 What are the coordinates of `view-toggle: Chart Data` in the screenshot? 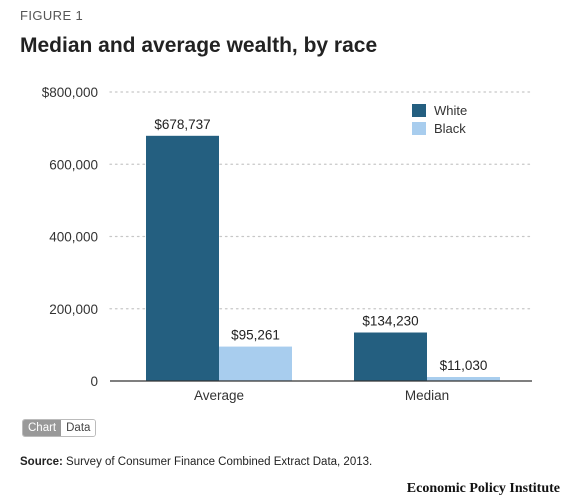 It's located at (59, 428).